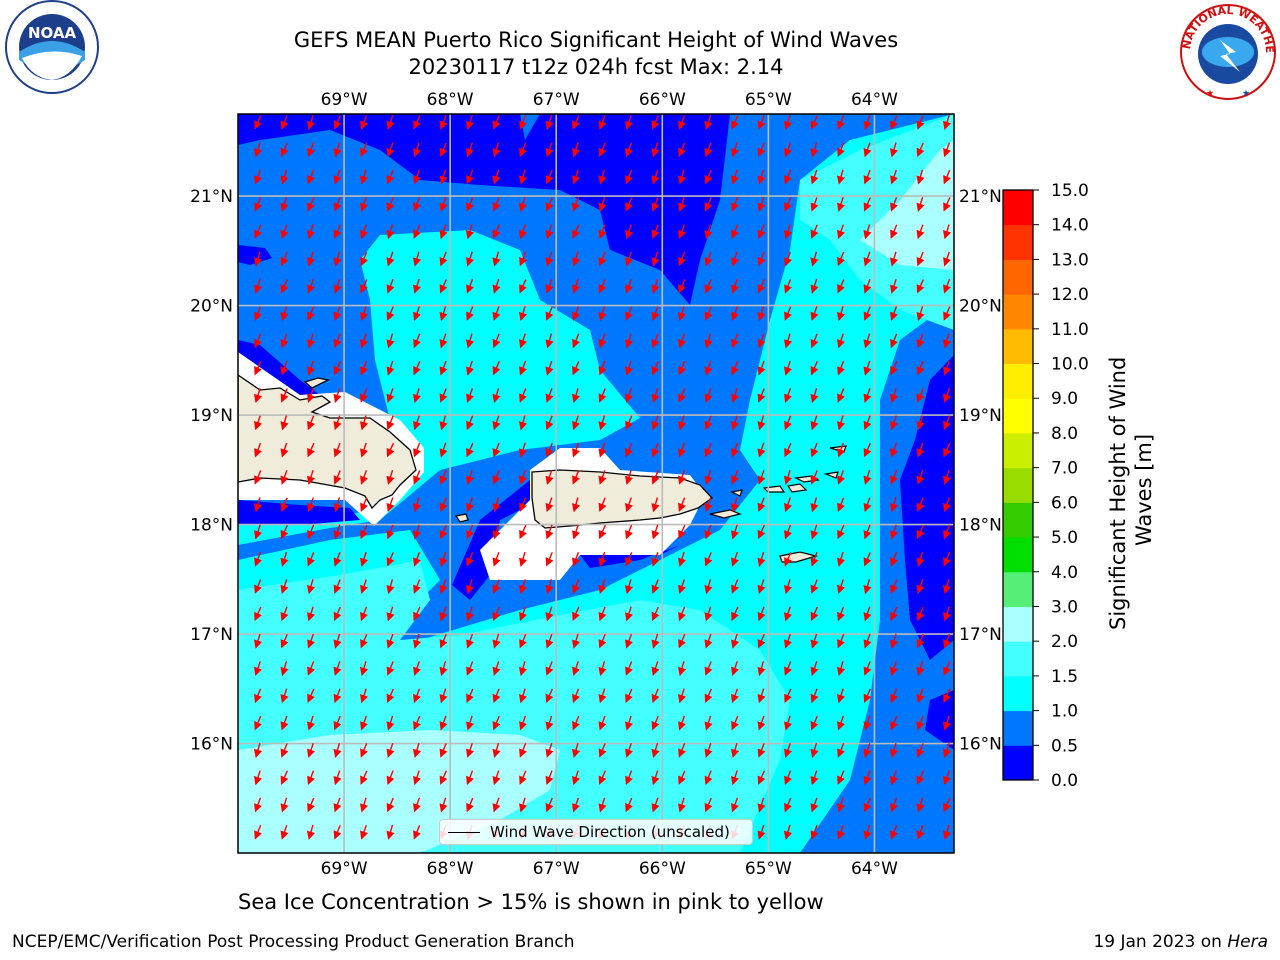 The height and width of the screenshot is (960, 1280). I want to click on svg-text: NOAA, so click(52, 33).